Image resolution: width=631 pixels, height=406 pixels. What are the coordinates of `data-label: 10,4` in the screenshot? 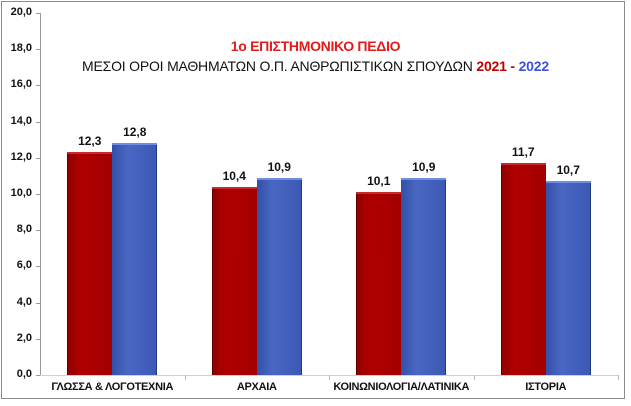 It's located at (234, 175).